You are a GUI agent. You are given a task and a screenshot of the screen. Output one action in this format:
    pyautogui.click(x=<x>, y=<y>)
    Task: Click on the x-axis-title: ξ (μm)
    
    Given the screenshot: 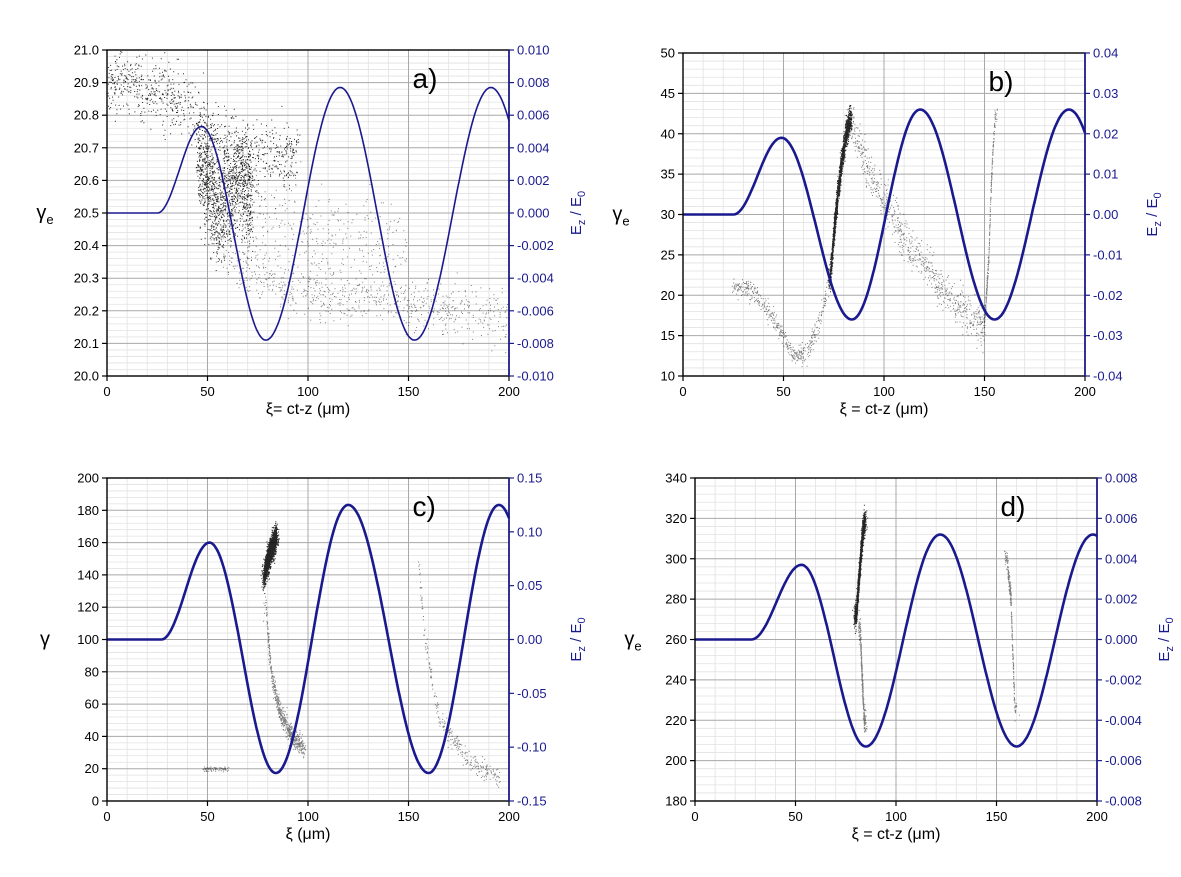 What is the action you would take?
    pyautogui.click(x=308, y=834)
    